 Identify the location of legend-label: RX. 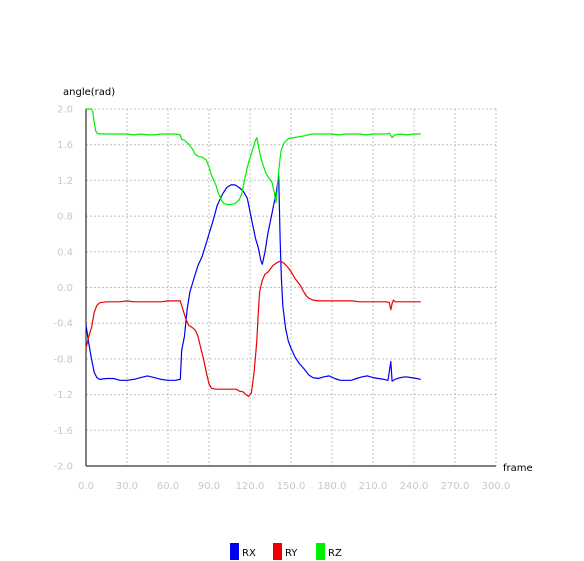
(249, 553).